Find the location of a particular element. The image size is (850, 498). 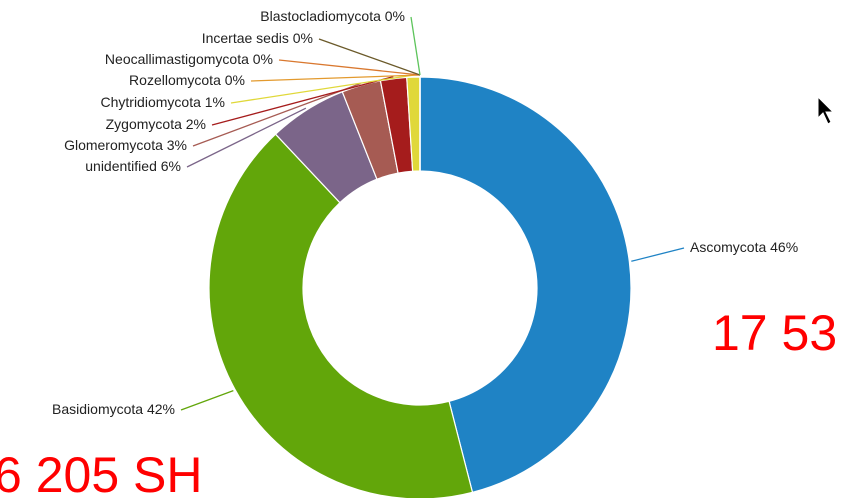

label-value: 6% is located at coordinates (171, 166).